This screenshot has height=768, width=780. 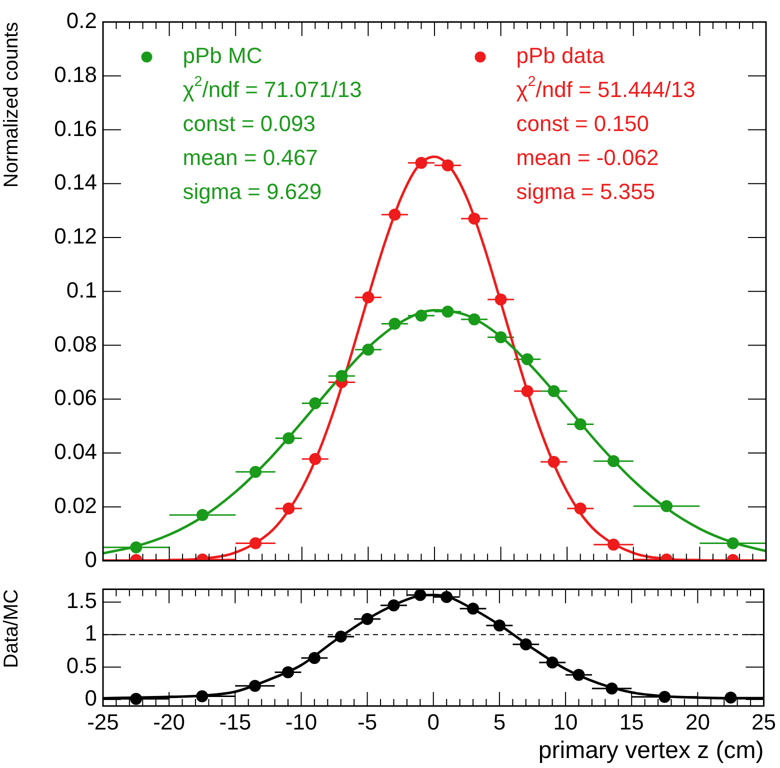 I want to click on y-tick-label: 0.08, so click(x=75, y=343).